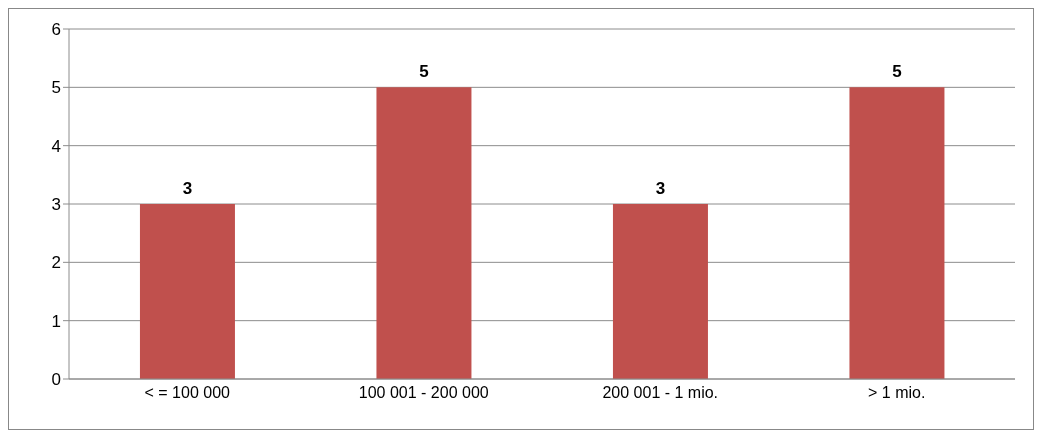 The image size is (1038, 435). Describe the element at coordinates (56, 380) in the screenshot. I see `y-tick-label: 0` at that location.